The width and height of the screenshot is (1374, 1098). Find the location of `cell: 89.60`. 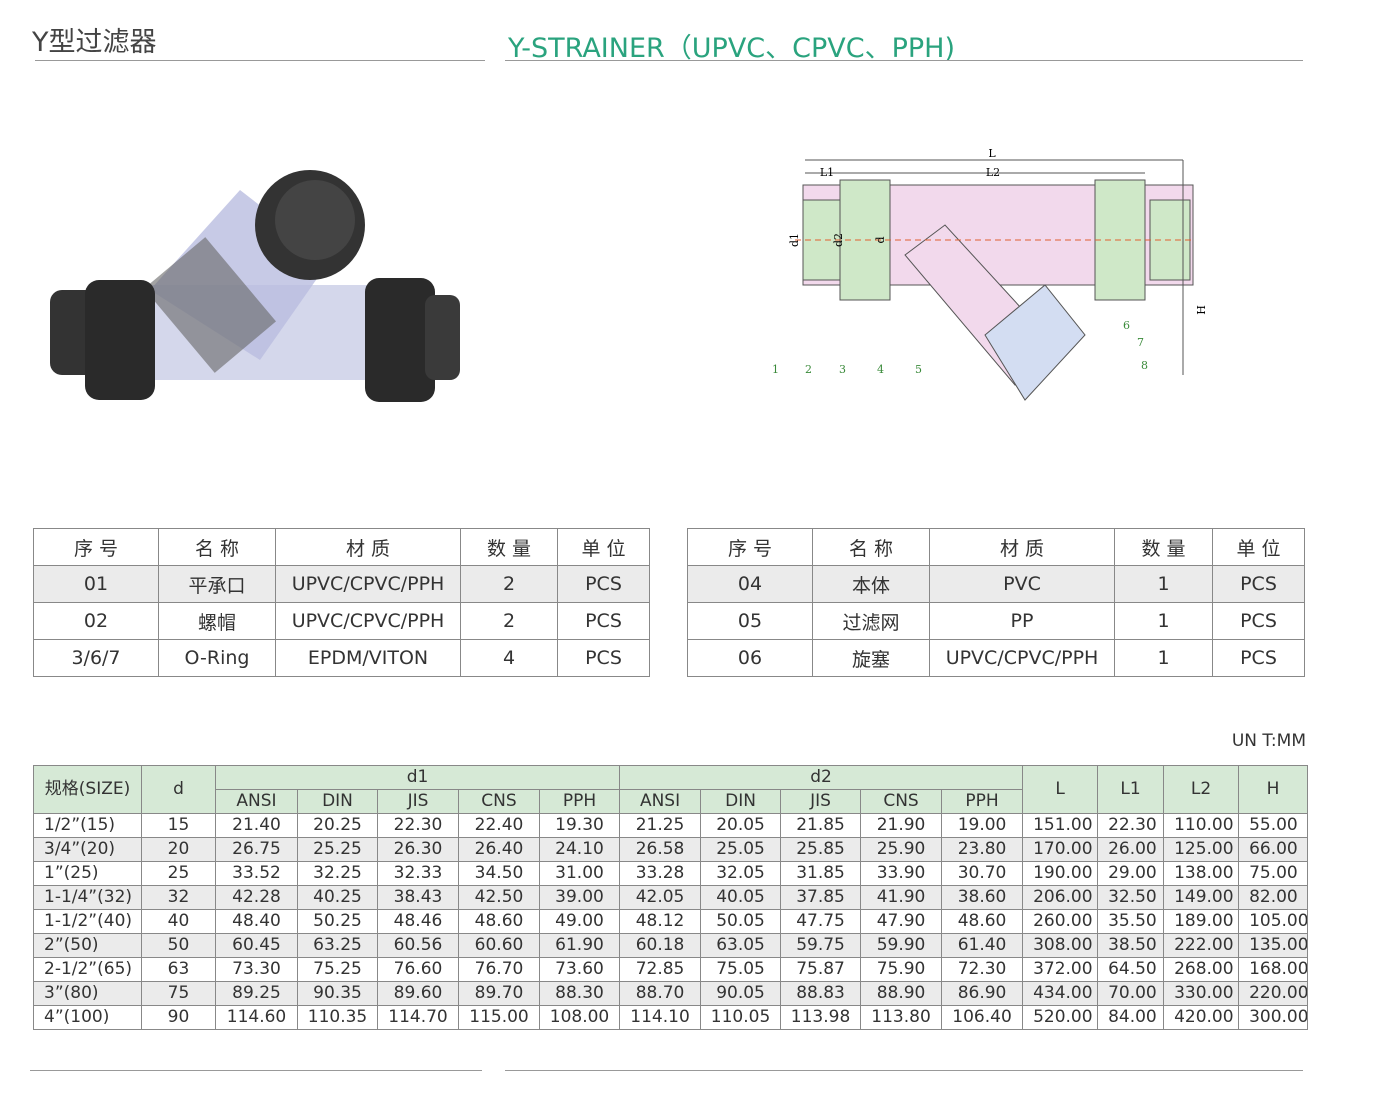

cell: 89.60 is located at coordinates (418, 993).